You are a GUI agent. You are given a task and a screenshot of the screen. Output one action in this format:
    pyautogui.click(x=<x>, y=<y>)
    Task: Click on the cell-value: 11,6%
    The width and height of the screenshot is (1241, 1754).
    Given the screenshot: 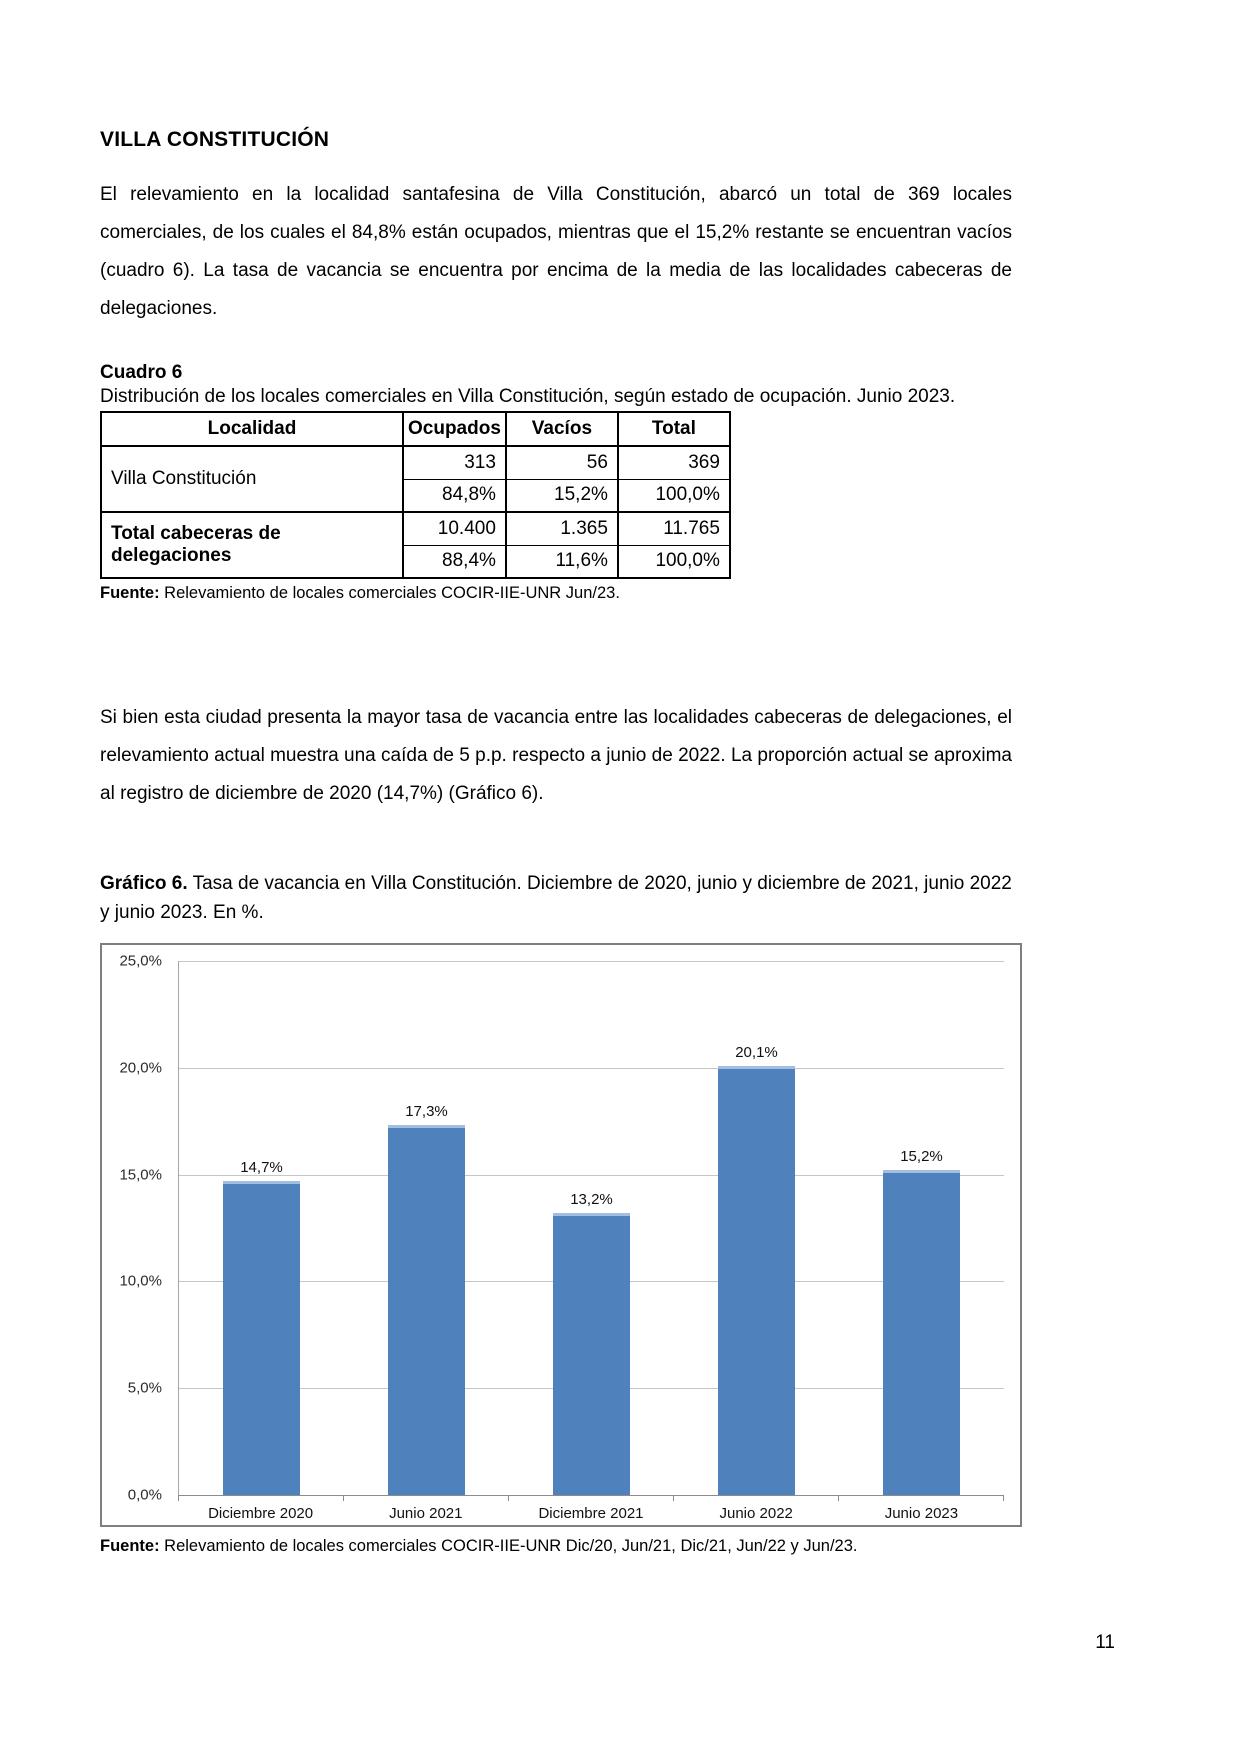 What is the action you would take?
    pyautogui.click(x=561, y=561)
    